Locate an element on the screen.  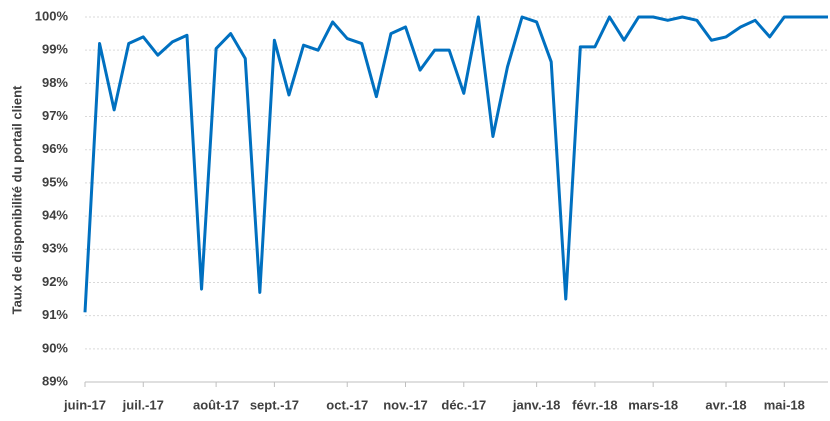
x-tick-label: avr.-18 is located at coordinates (725, 404).